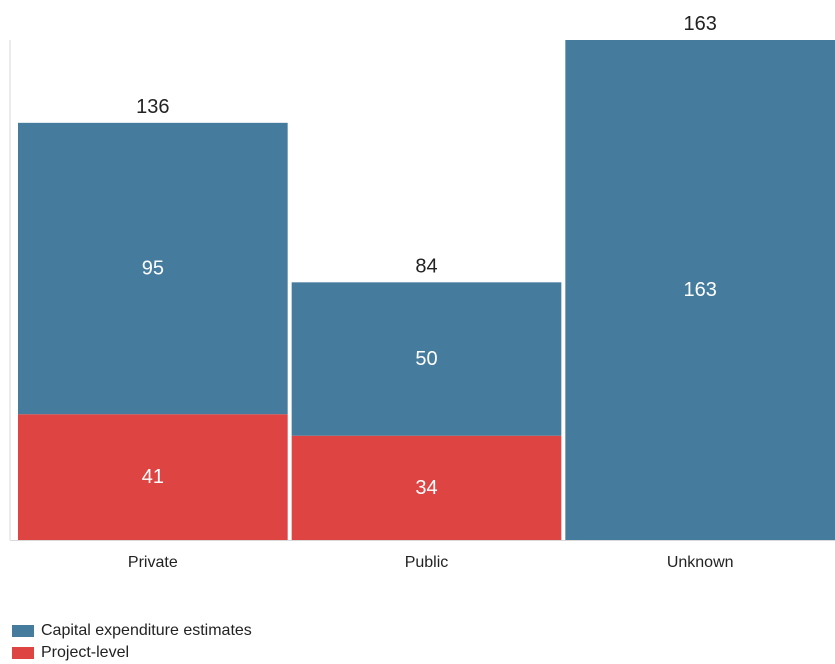  What do you see at coordinates (426, 266) in the screenshot?
I see `total-label-public: 84` at bounding box center [426, 266].